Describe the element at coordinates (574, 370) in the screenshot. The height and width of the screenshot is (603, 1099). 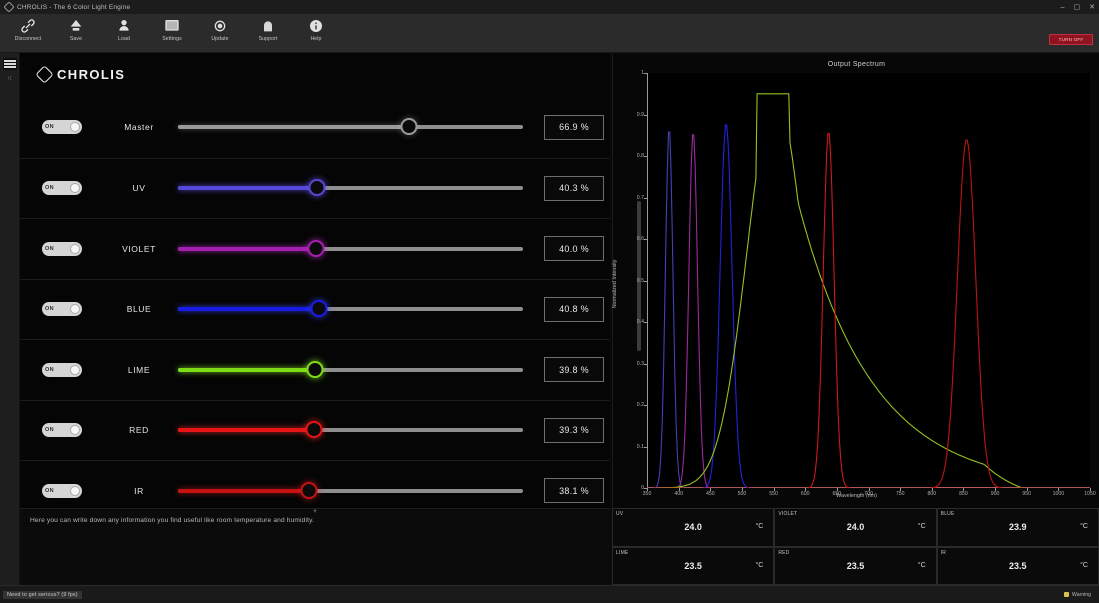
I see `channel-value-input: 39.8 %` at that location.